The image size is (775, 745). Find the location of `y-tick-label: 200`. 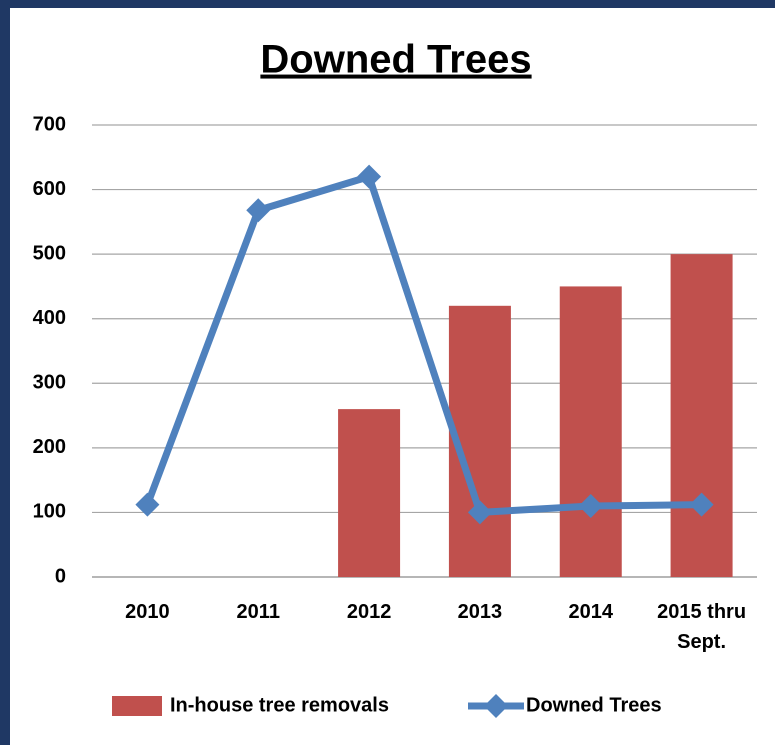

y-tick-label: 200 is located at coordinates (49, 447).